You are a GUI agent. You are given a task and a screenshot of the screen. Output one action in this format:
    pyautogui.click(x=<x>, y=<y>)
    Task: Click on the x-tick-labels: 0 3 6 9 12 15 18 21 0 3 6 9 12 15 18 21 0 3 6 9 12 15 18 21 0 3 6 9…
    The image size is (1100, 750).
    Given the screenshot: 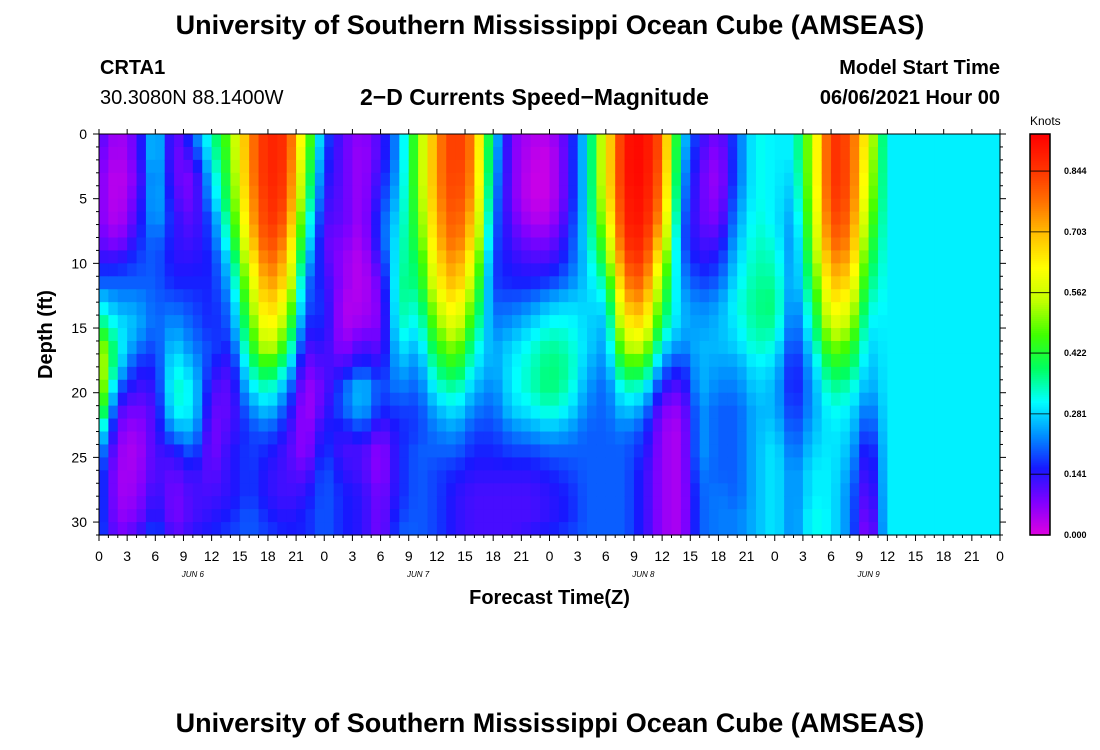 What is the action you would take?
    pyautogui.click(x=549, y=556)
    